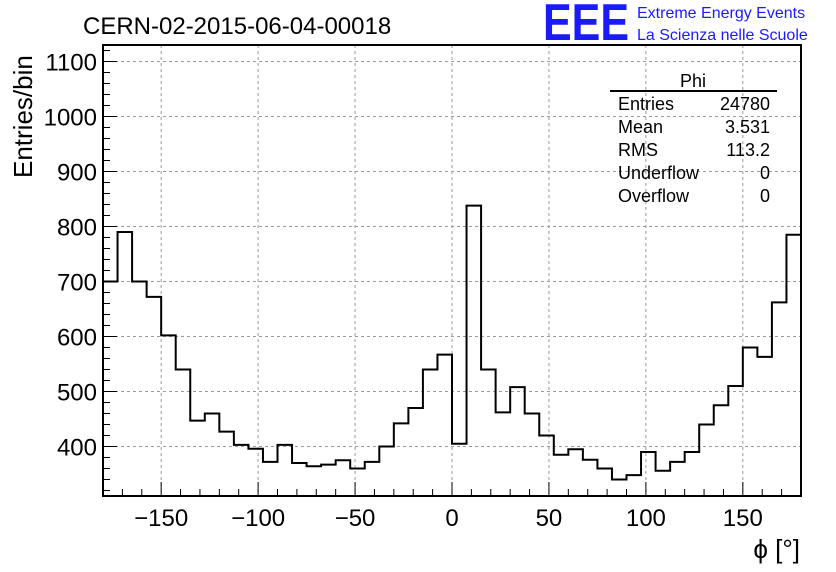  I want to click on stats-label: Underflow, so click(659, 173).